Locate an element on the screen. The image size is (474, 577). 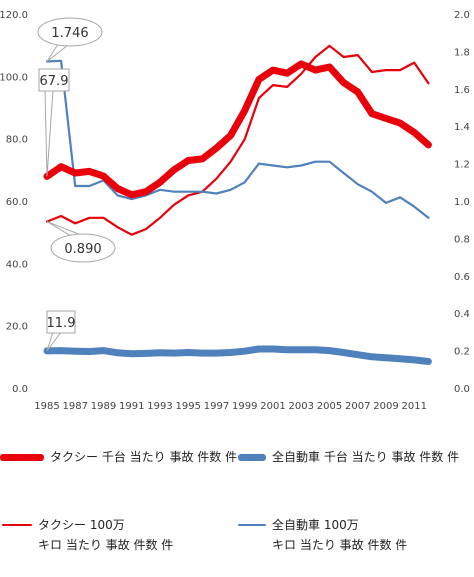
left-tick-label: 80.0 is located at coordinates (17, 140).